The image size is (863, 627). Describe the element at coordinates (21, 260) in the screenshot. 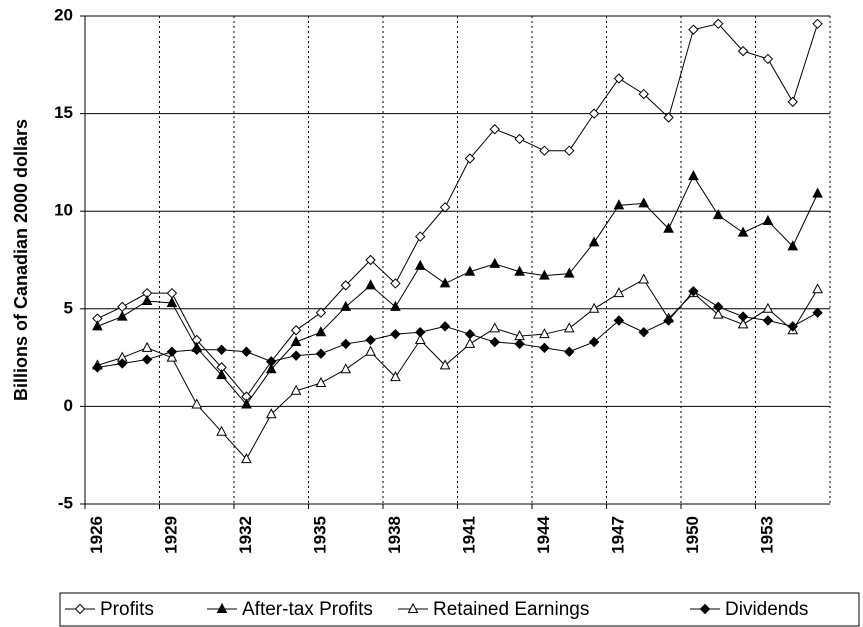

I see `y-axis-label: Billions of Canadian 2000 dollars` at that location.